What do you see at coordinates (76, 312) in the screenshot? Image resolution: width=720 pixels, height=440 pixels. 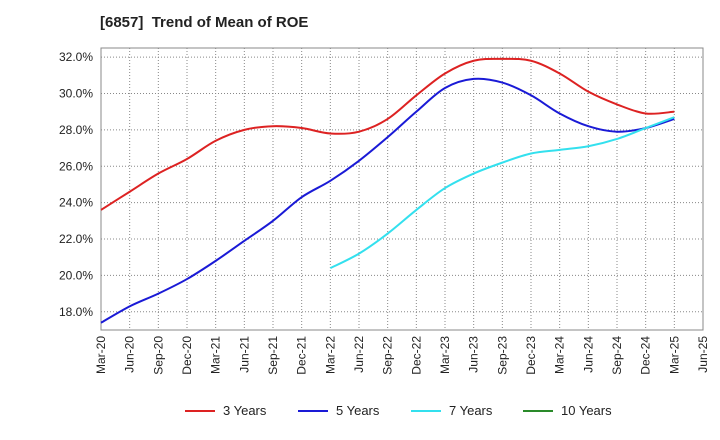 I see `y-tick-label: 18.0%` at bounding box center [76, 312].